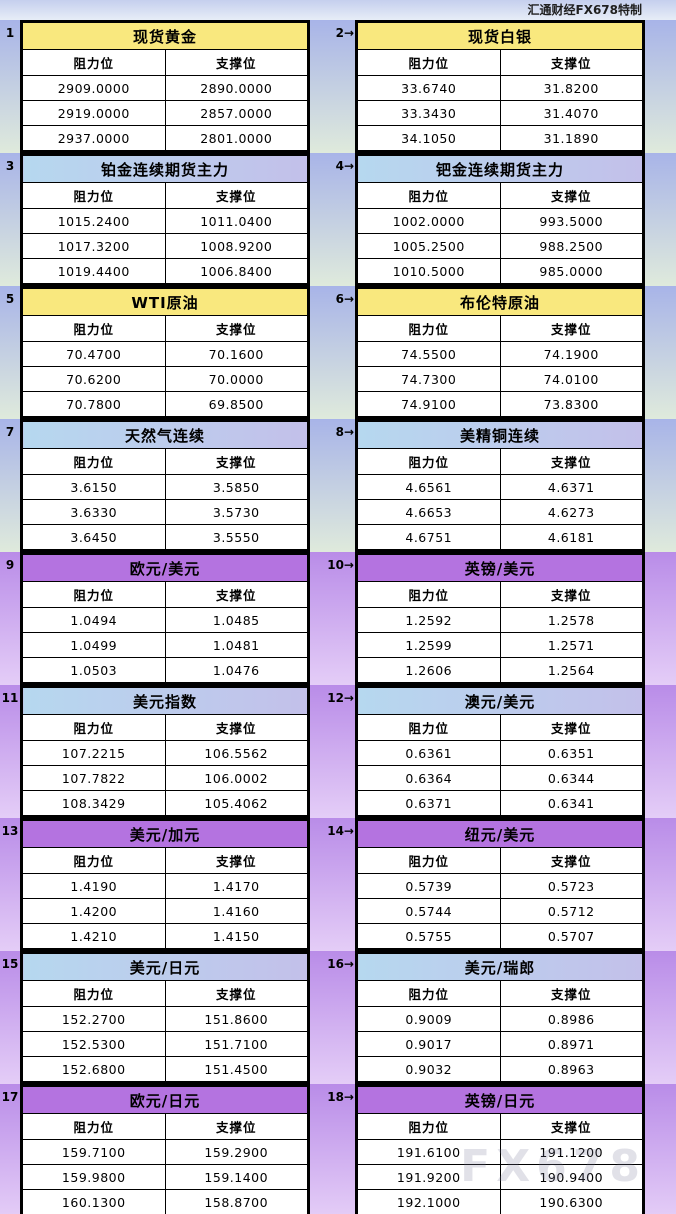 This screenshot has width=676, height=1214. What do you see at coordinates (429, 1152) in the screenshot?
I see `resistance-value: 191.6100` at bounding box center [429, 1152].